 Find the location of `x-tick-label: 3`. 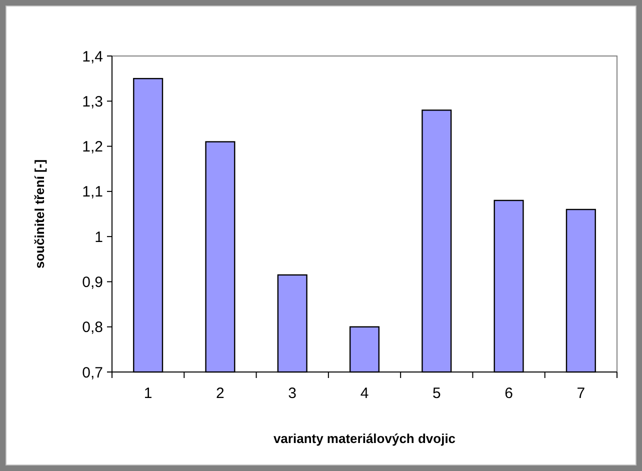

x-tick-label: 3 is located at coordinates (292, 393).